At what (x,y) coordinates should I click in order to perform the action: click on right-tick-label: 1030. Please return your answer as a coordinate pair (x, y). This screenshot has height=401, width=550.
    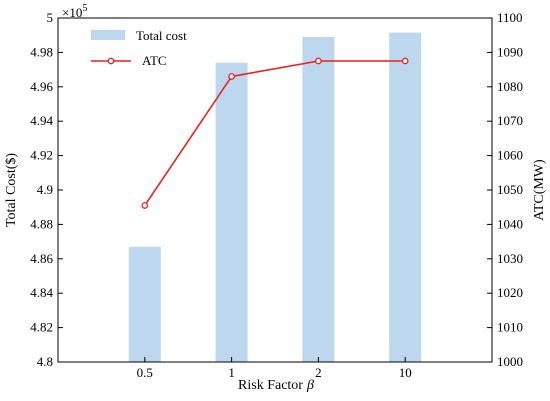
    Looking at the image, I should click on (510, 258).